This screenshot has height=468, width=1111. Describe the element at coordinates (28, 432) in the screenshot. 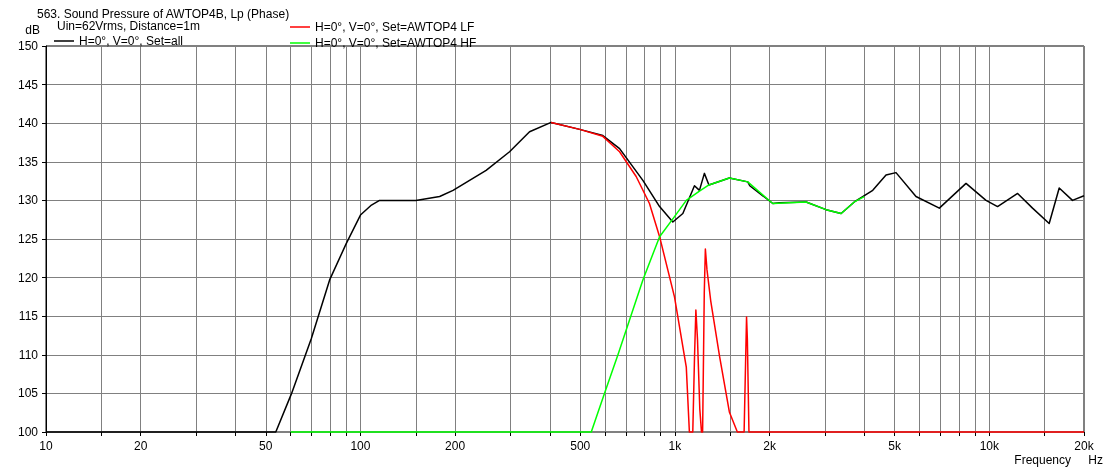

I see `y-tick-label: 100` at that location.